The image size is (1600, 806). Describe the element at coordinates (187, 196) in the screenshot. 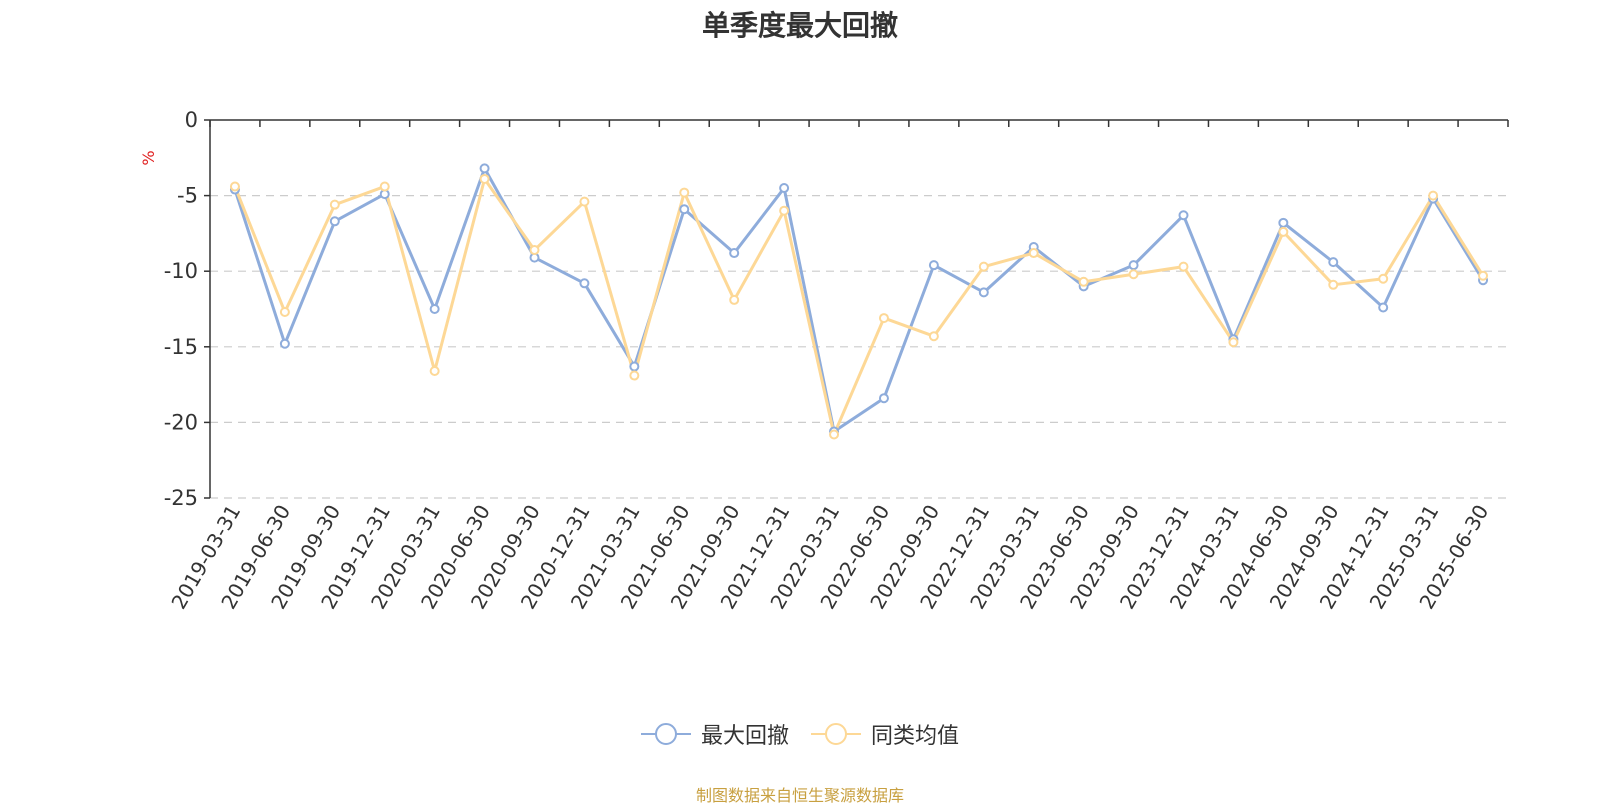

I see `y-tick-label: -5` at that location.